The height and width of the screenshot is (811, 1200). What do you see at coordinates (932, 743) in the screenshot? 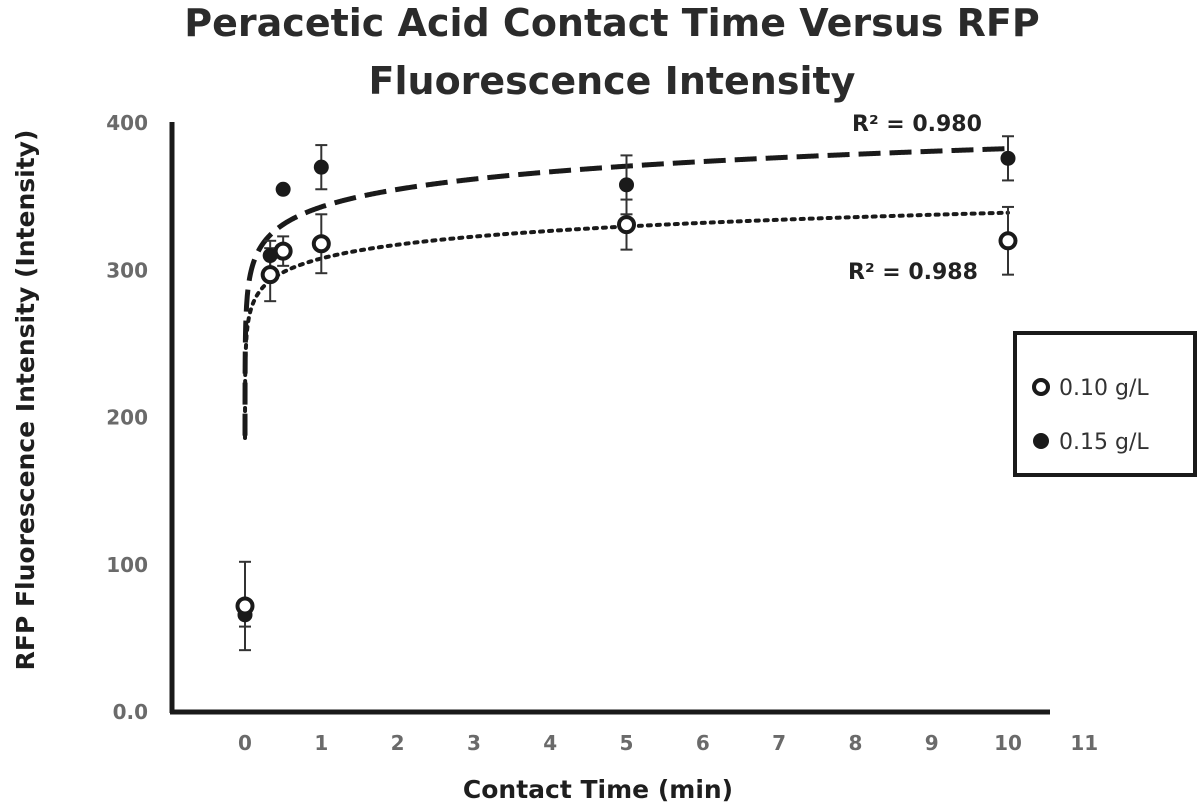
I see `x-tick-label-9: 9` at bounding box center [932, 743].